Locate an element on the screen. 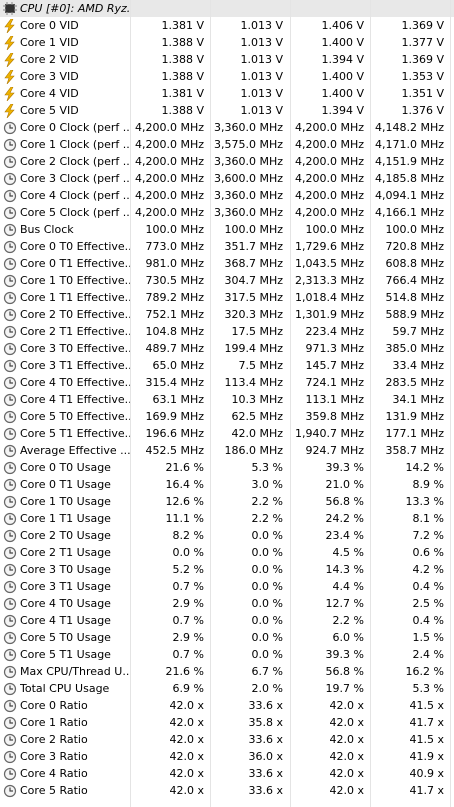 This screenshot has width=454, height=807. sensor-row: Core 2 T0 Usage 8.2 % 0.0 % 23.4 % 7.2 % is located at coordinates (227, 535).